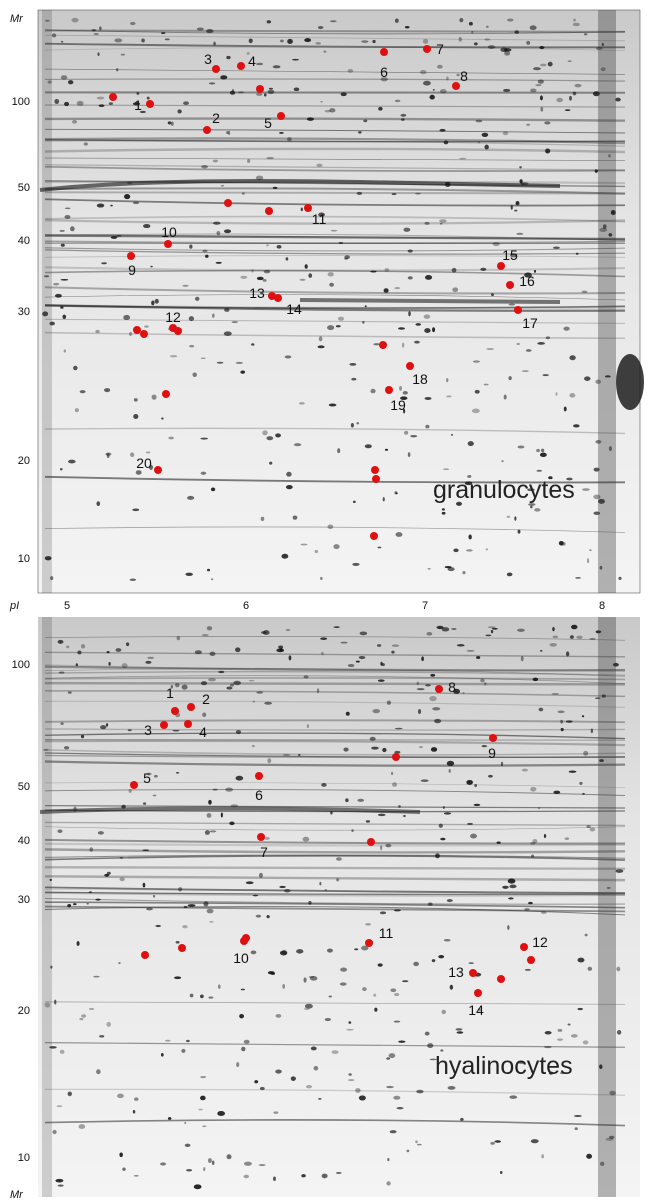  I want to click on y-label: 20, so click(24, 461).